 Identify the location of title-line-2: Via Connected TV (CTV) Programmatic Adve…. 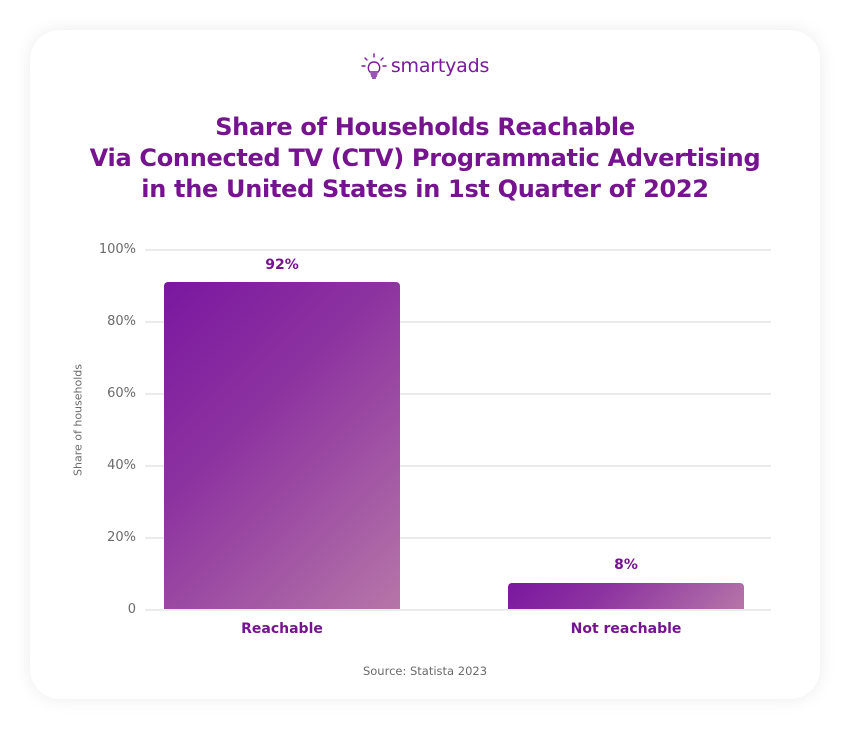
(425, 158).